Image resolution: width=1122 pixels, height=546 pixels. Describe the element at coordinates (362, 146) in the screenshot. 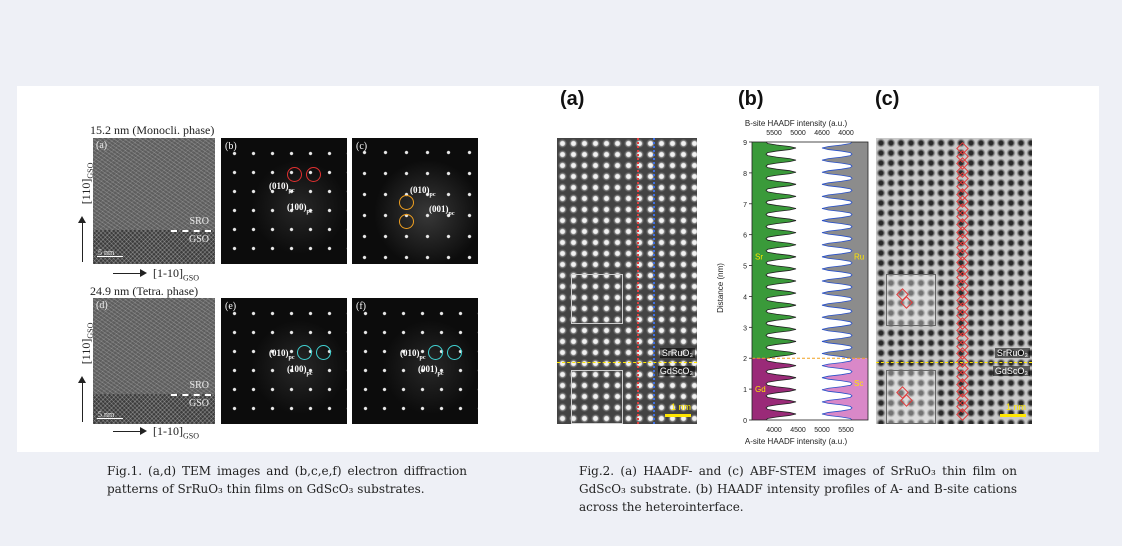

I see `panel-label-c: (c)` at that location.